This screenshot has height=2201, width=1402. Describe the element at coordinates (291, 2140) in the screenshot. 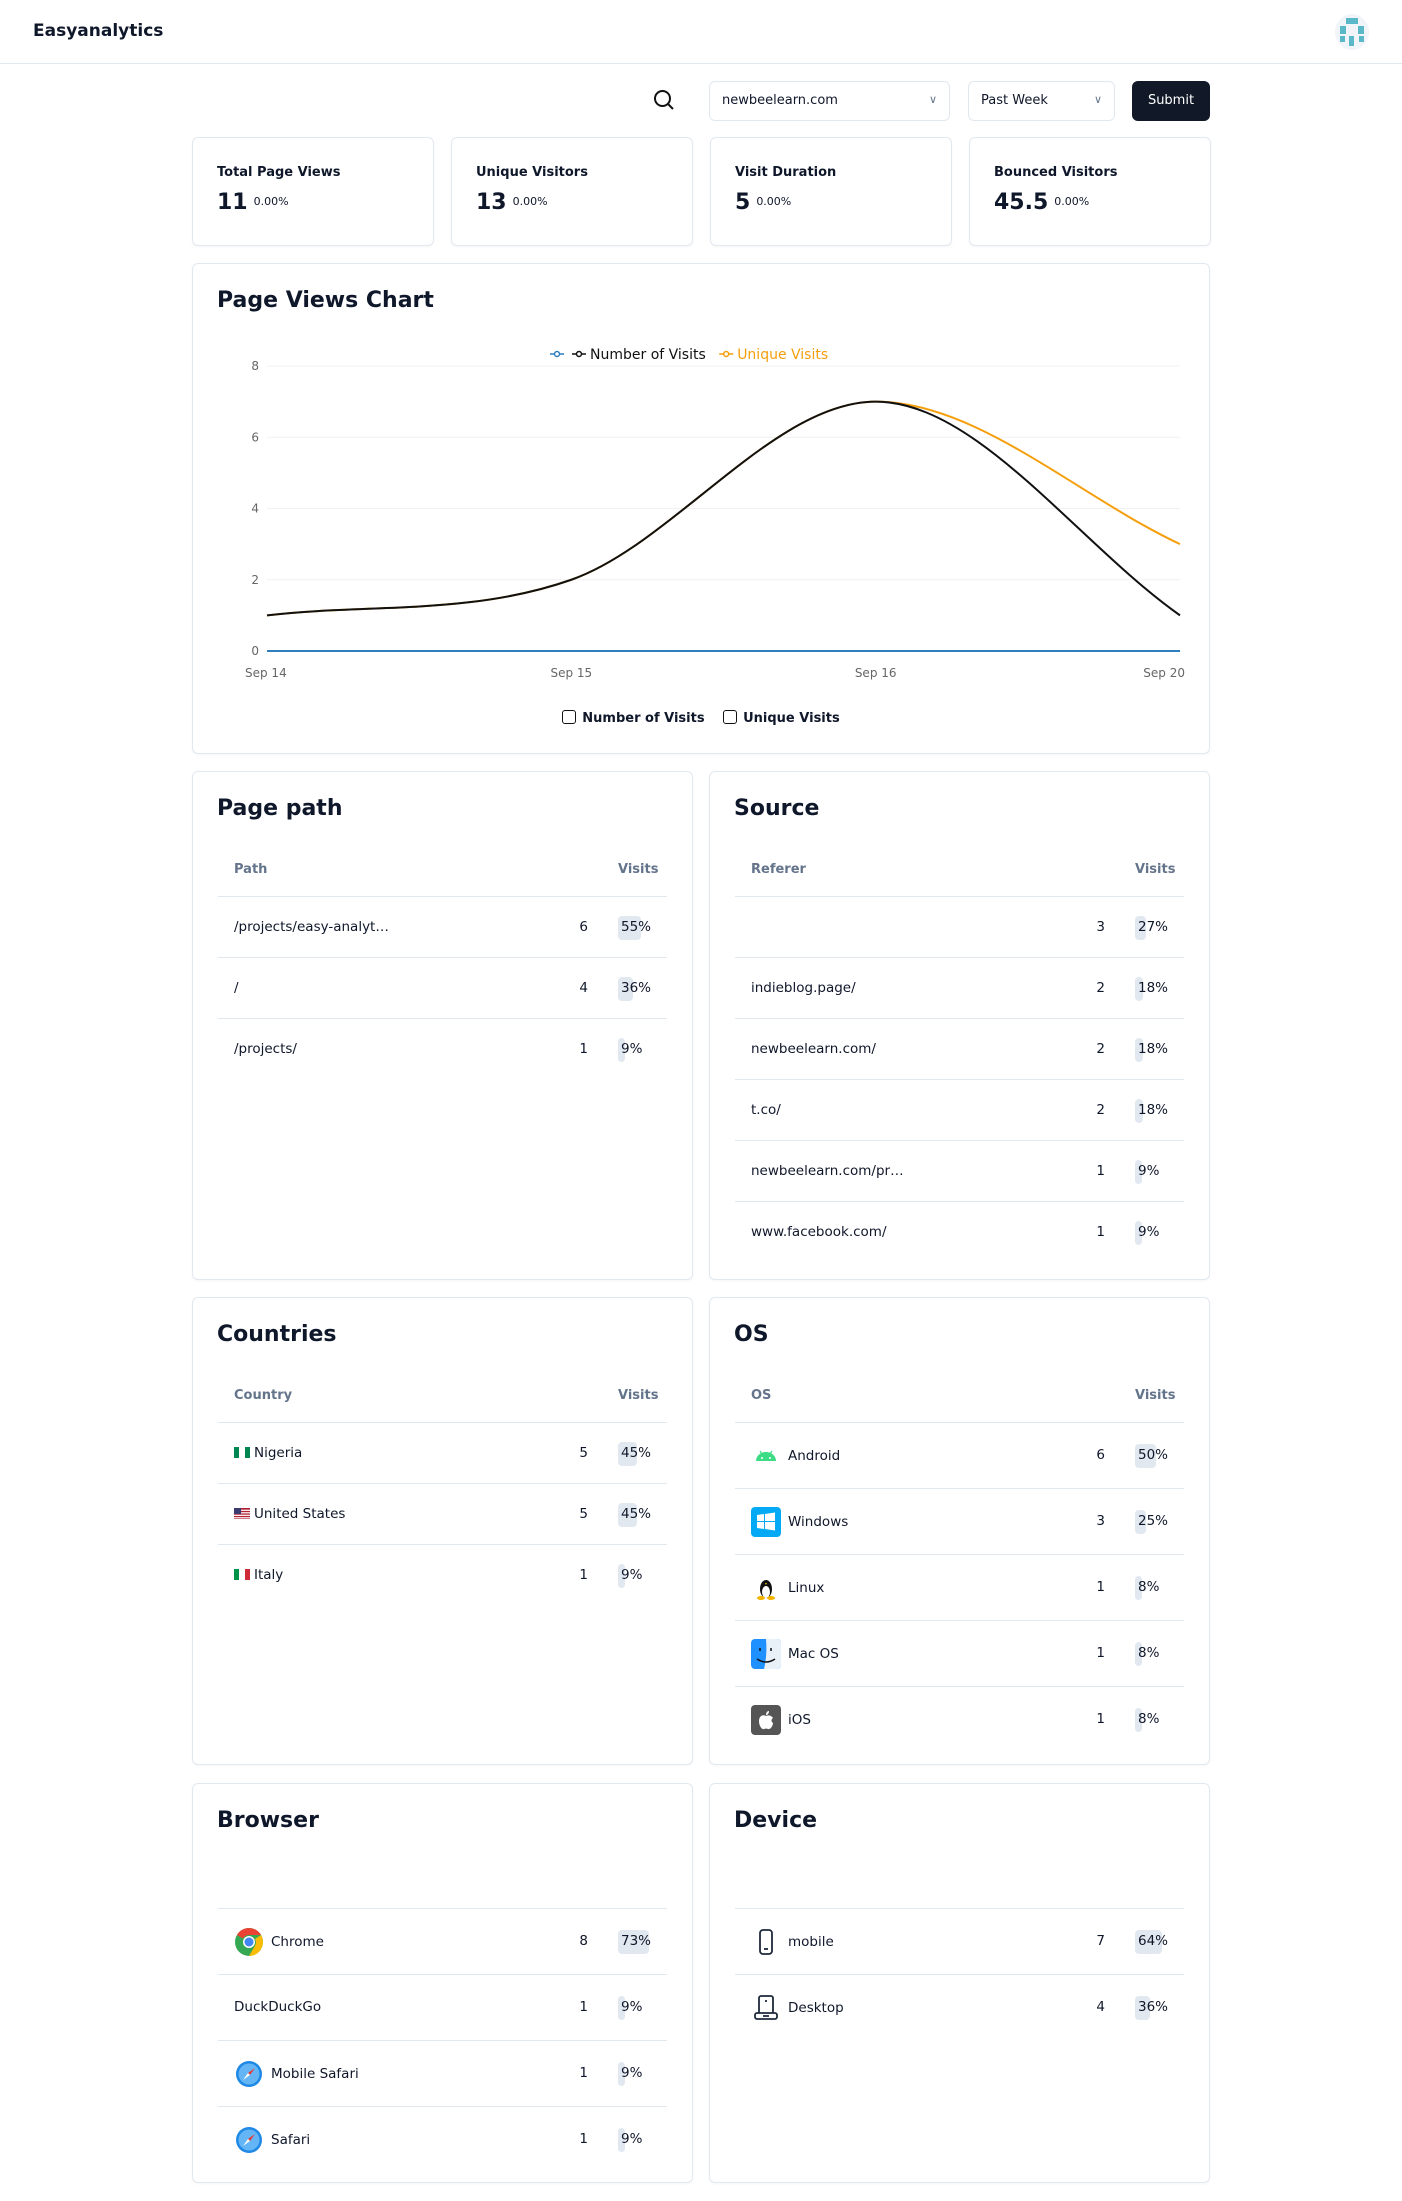

I see `row-name: Safari` at that location.